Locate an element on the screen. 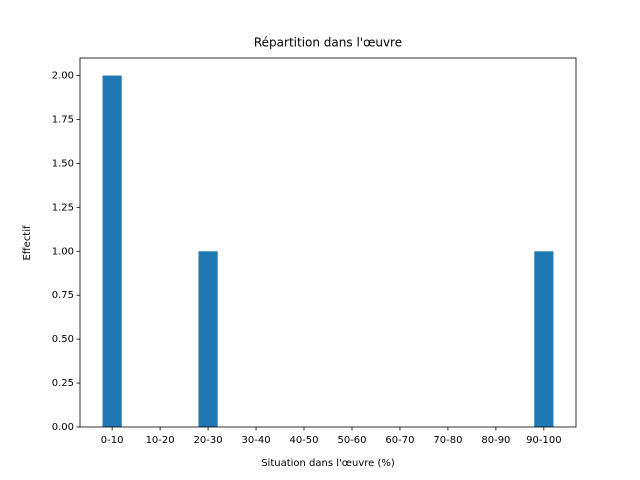  x-tick-label: 10-20 is located at coordinates (160, 440).